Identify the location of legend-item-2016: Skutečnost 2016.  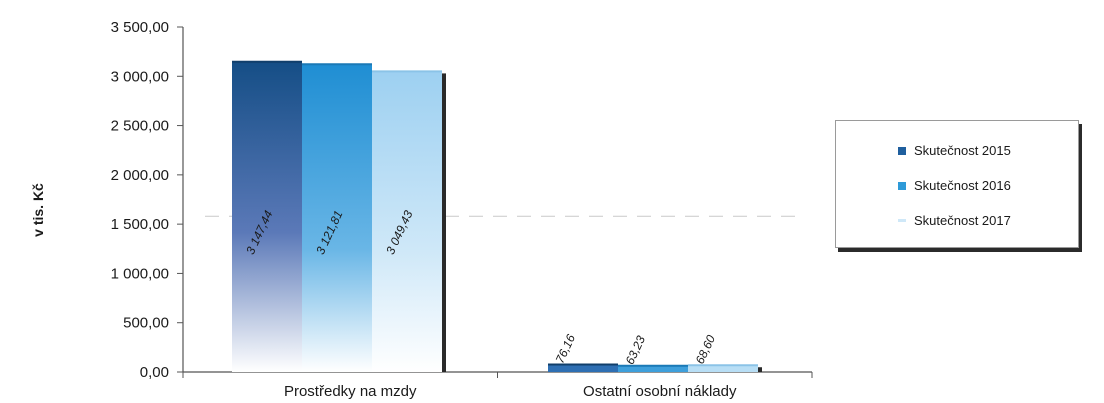
(988, 185).